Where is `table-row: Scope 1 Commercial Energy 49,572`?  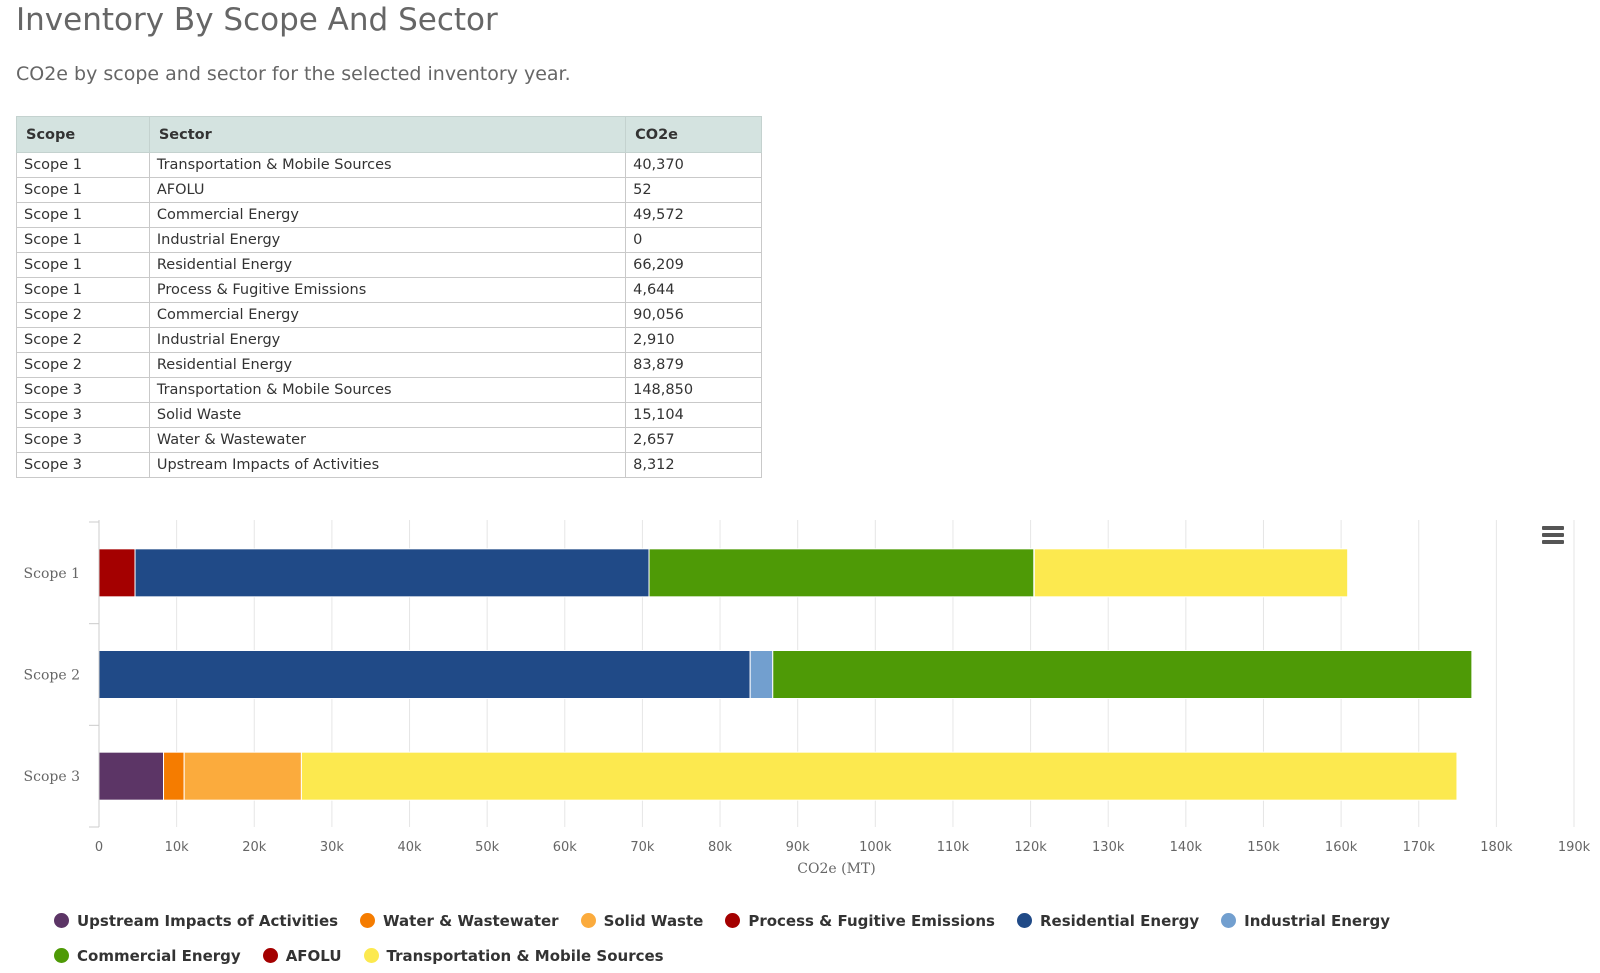 table-row: Scope 1 Commercial Energy 49,572 is located at coordinates (389, 215).